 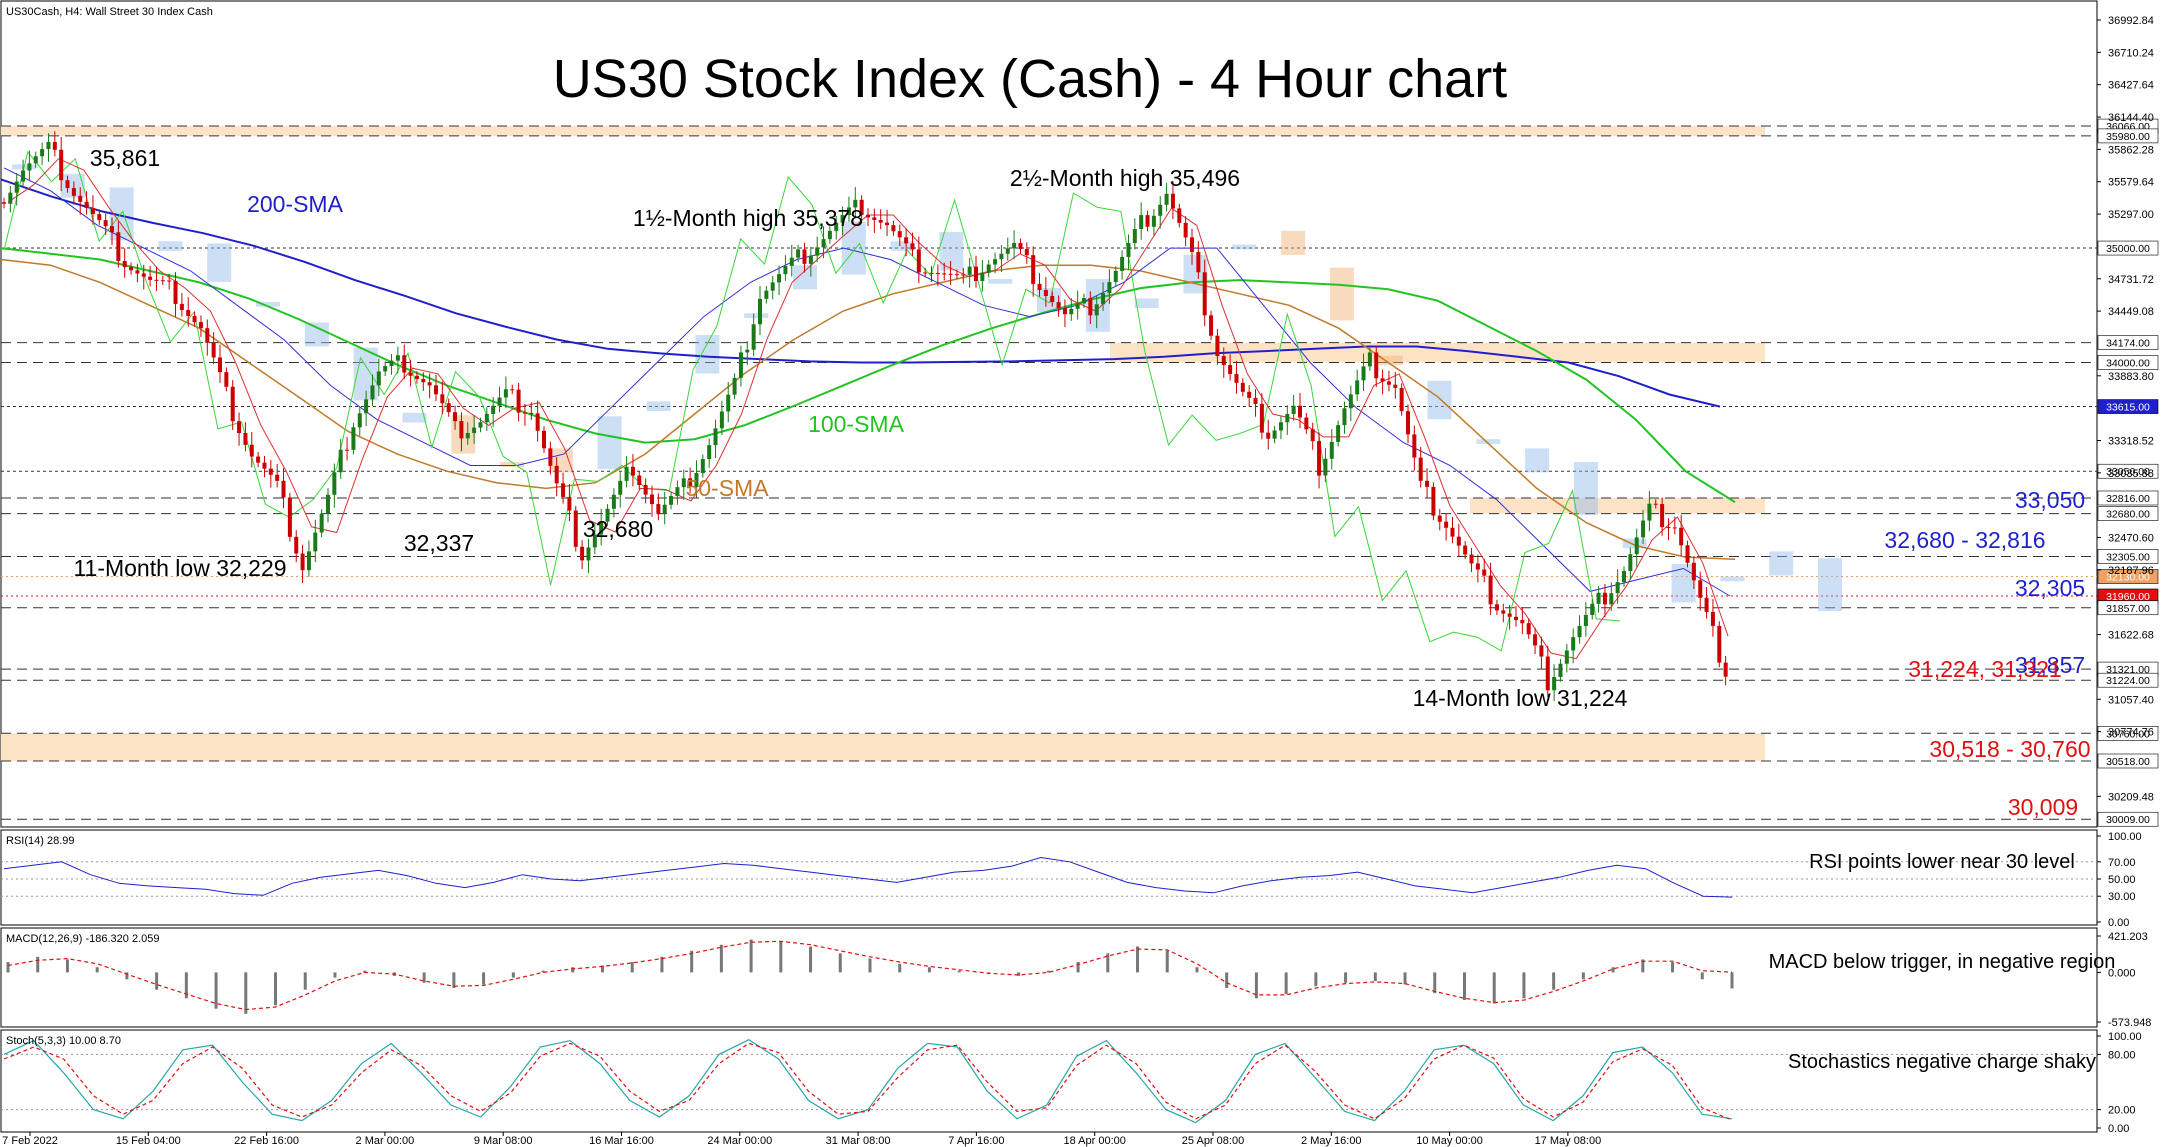 I want to click on rsi-tick-label-1: 70.00, so click(x=2122, y=863).